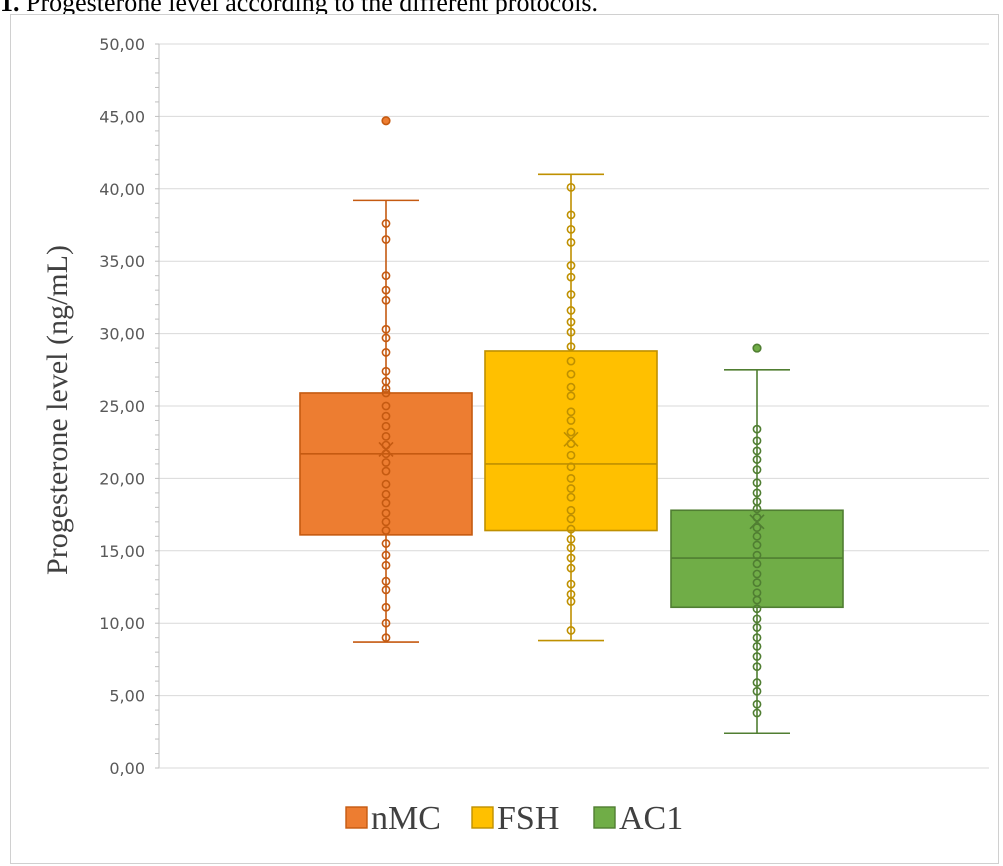  I want to click on y-tick-label: 15,00, so click(122, 551).